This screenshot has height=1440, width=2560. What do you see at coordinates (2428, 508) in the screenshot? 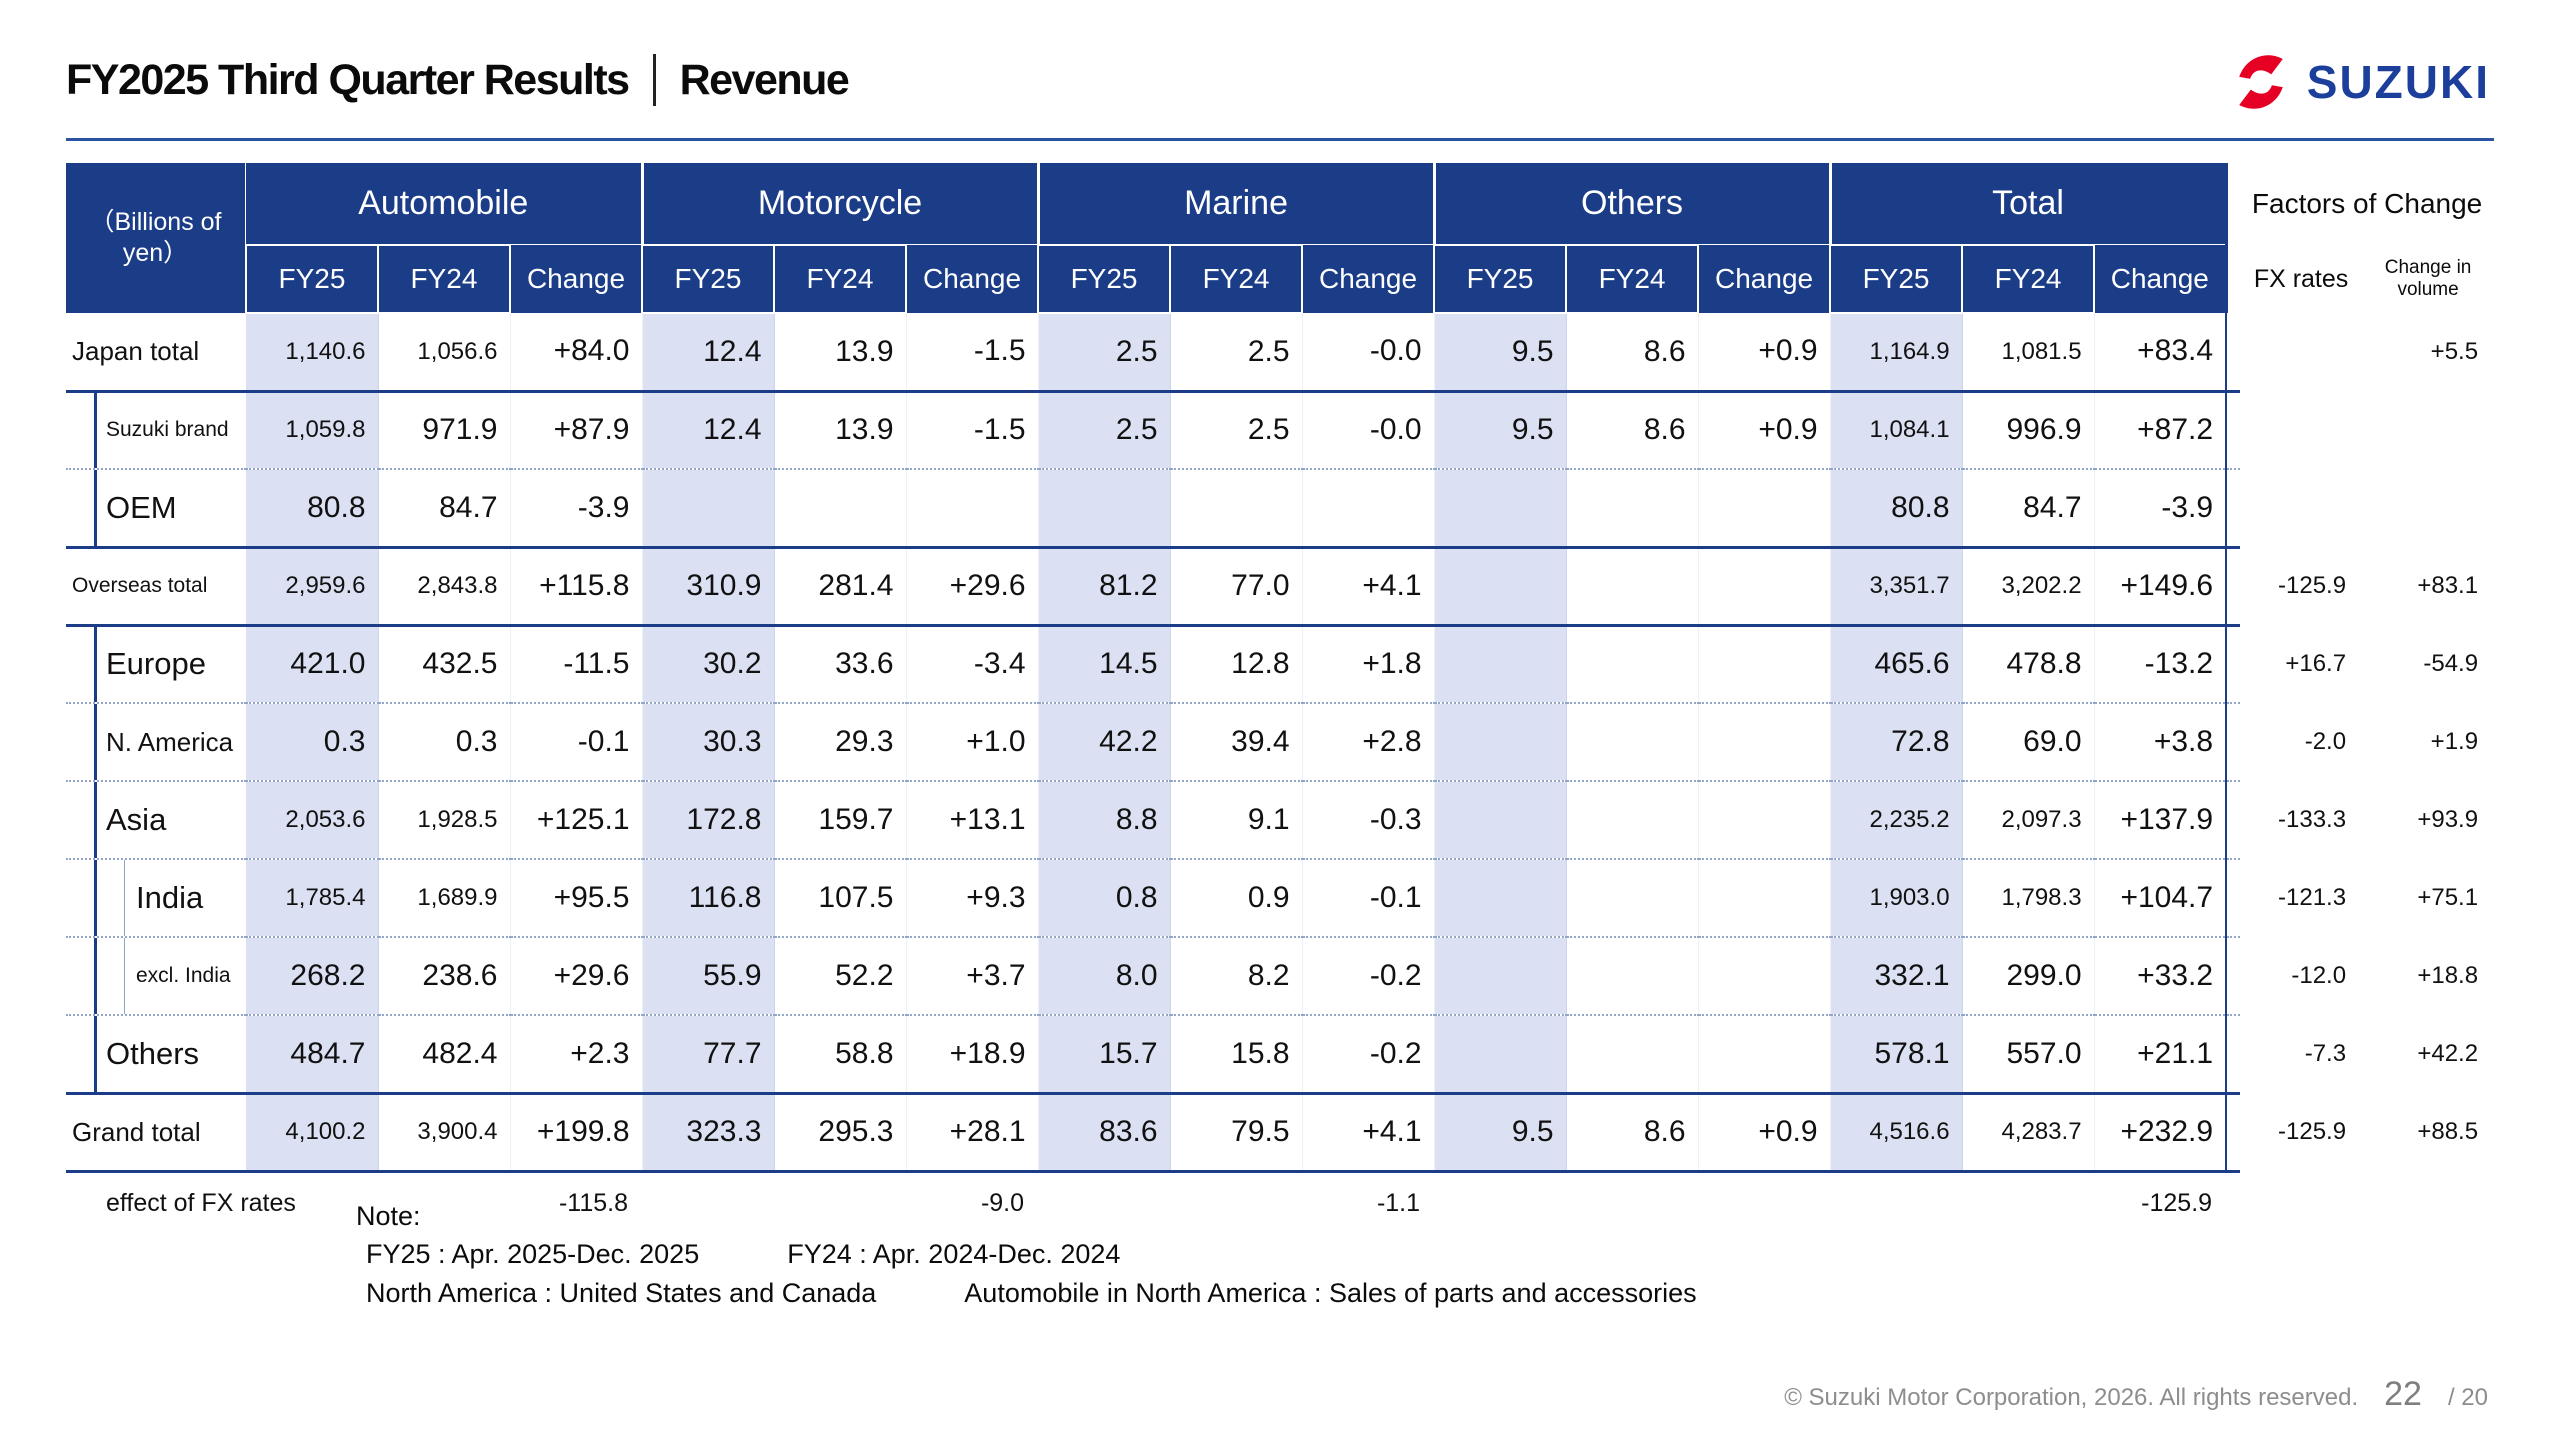
I see `change-in-volume-value` at bounding box center [2428, 508].